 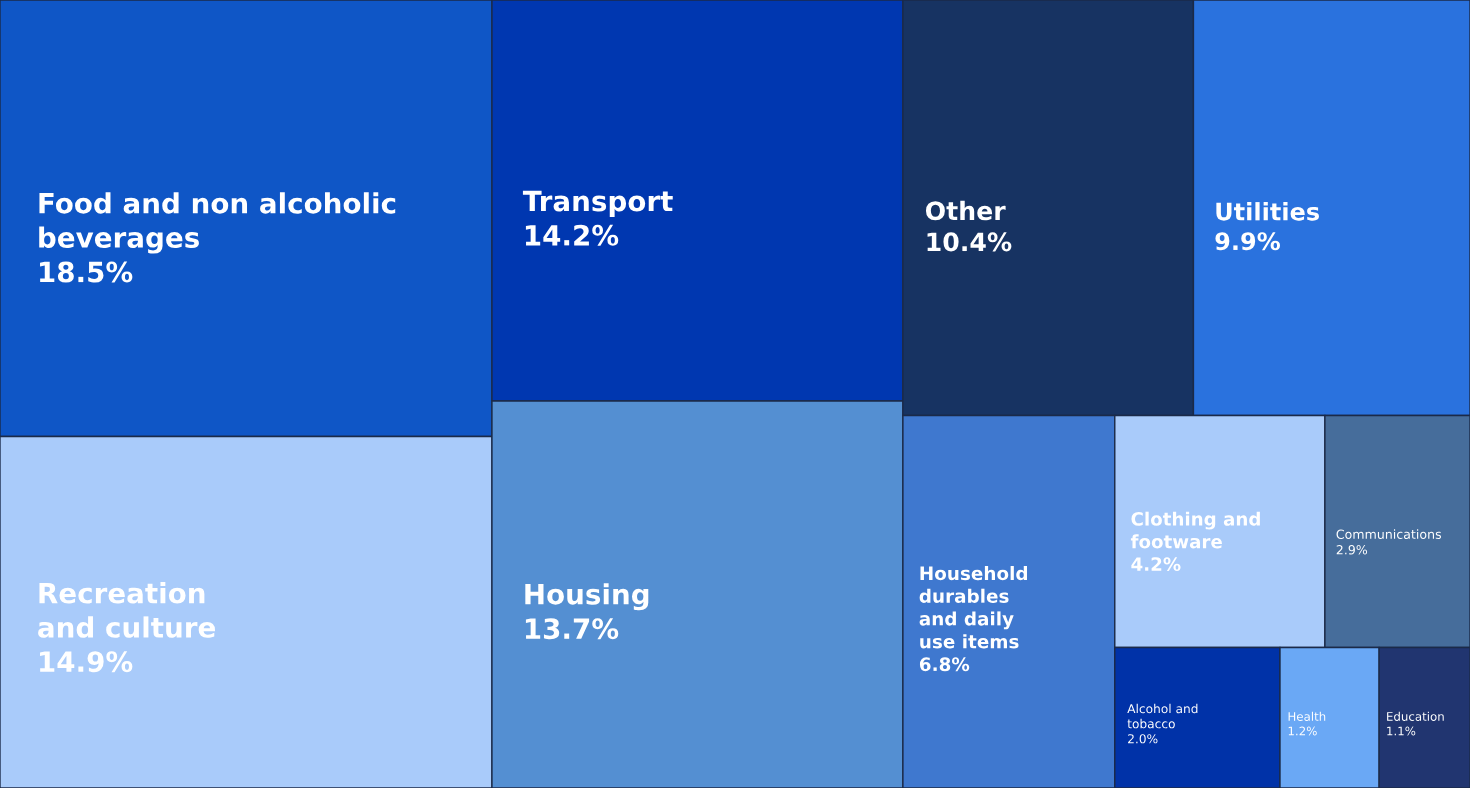 I want to click on category-label: Communications, so click(x=1389, y=534).